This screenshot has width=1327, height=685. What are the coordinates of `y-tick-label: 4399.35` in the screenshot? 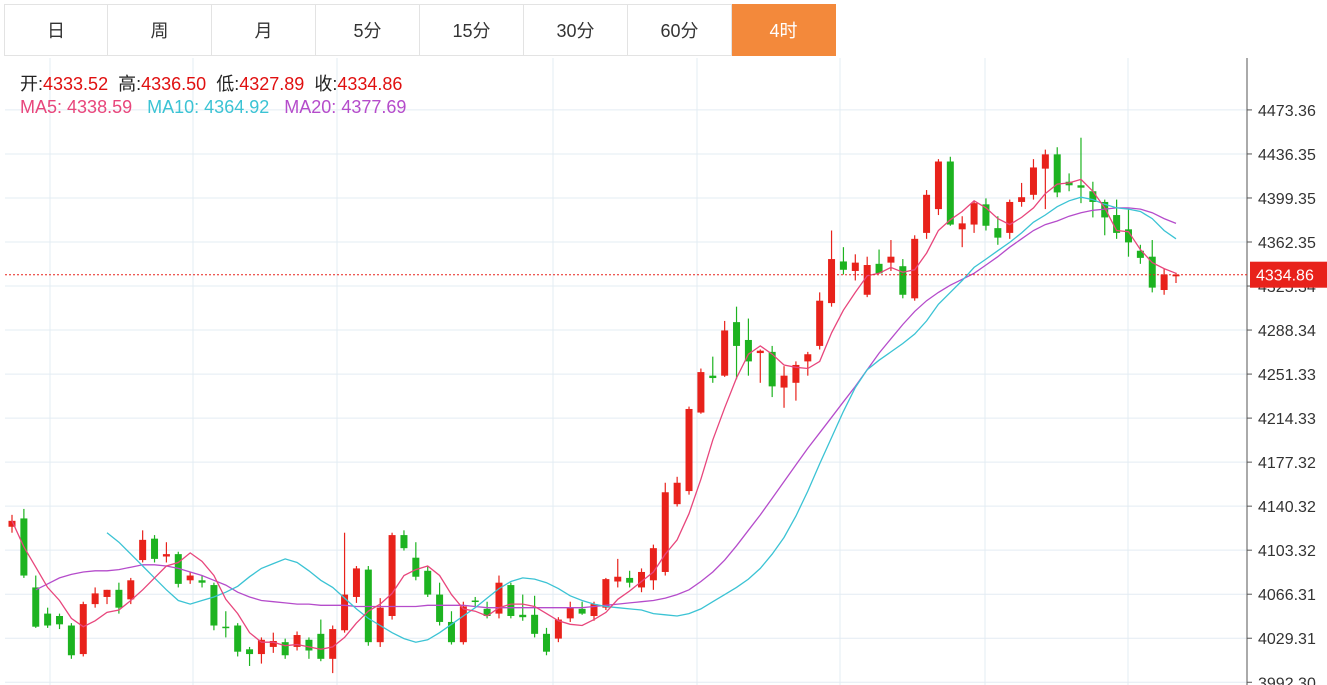 It's located at (1287, 199).